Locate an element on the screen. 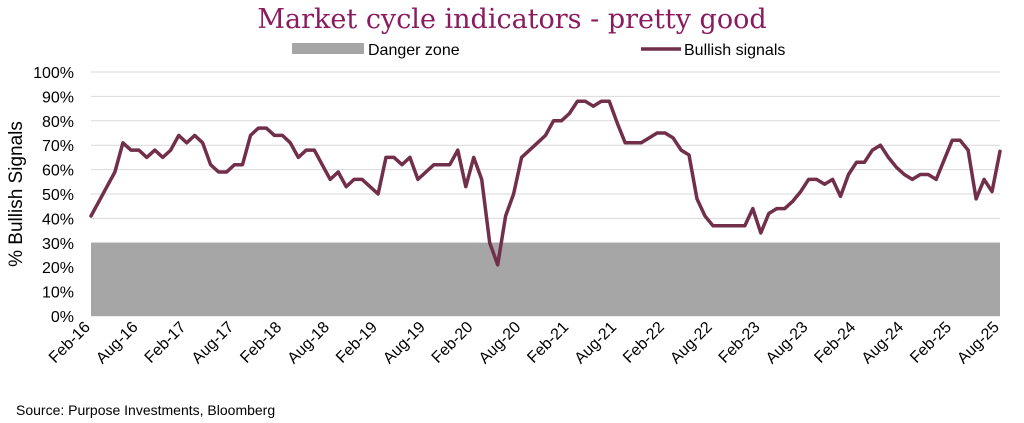 This screenshot has height=423, width=1024. y-axis-ticks: 0% 10% 20% 30% 40% 50% 60% 70% 80% 90% 100% is located at coordinates (53, 195).